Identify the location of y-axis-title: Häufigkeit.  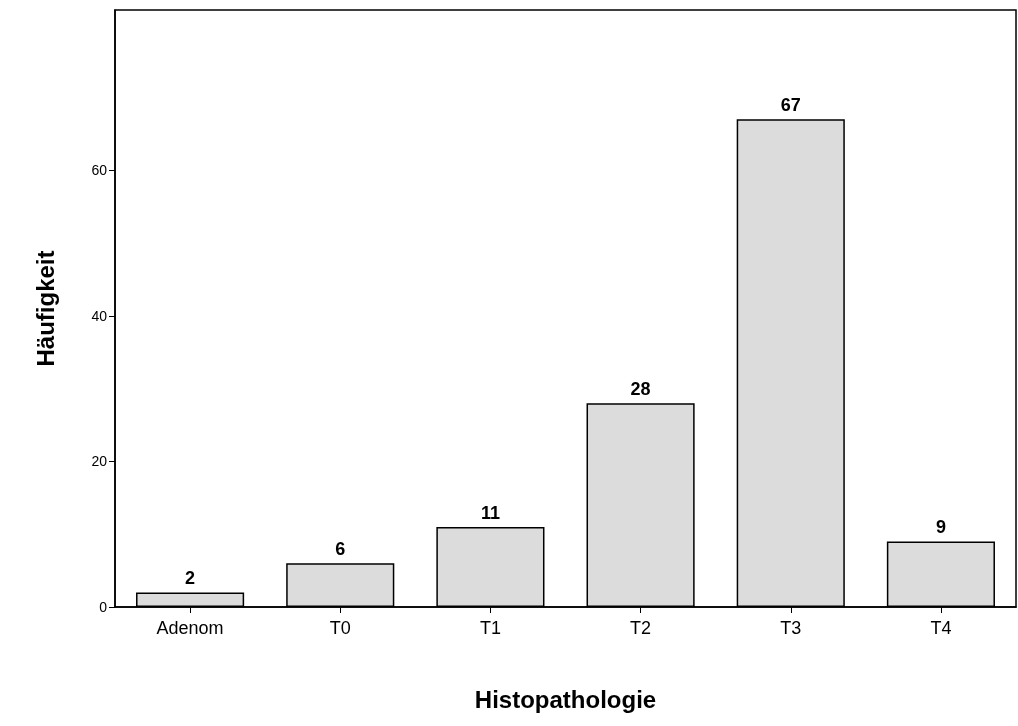
(45, 308).